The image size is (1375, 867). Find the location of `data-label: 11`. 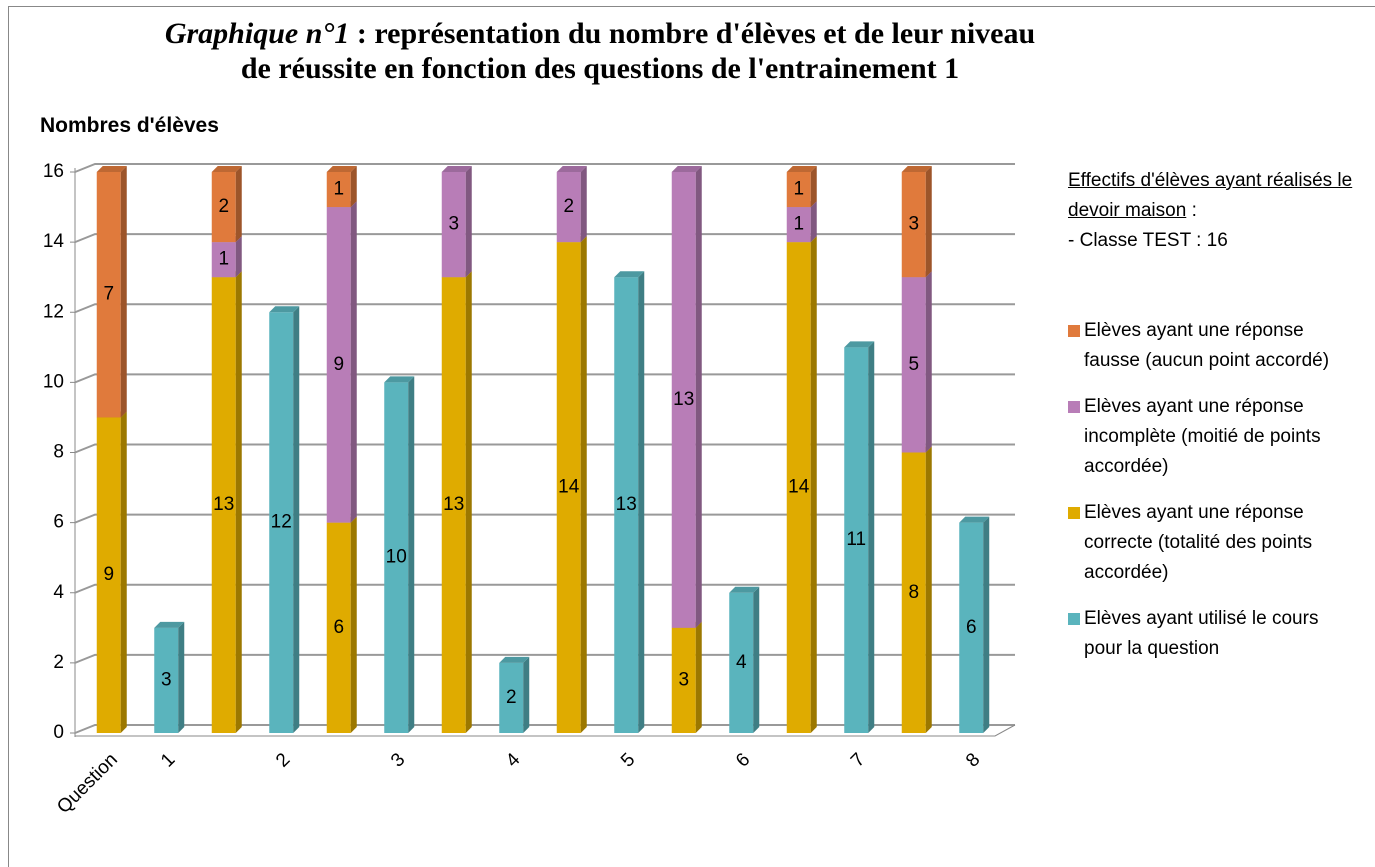

data-label: 11 is located at coordinates (856, 539).